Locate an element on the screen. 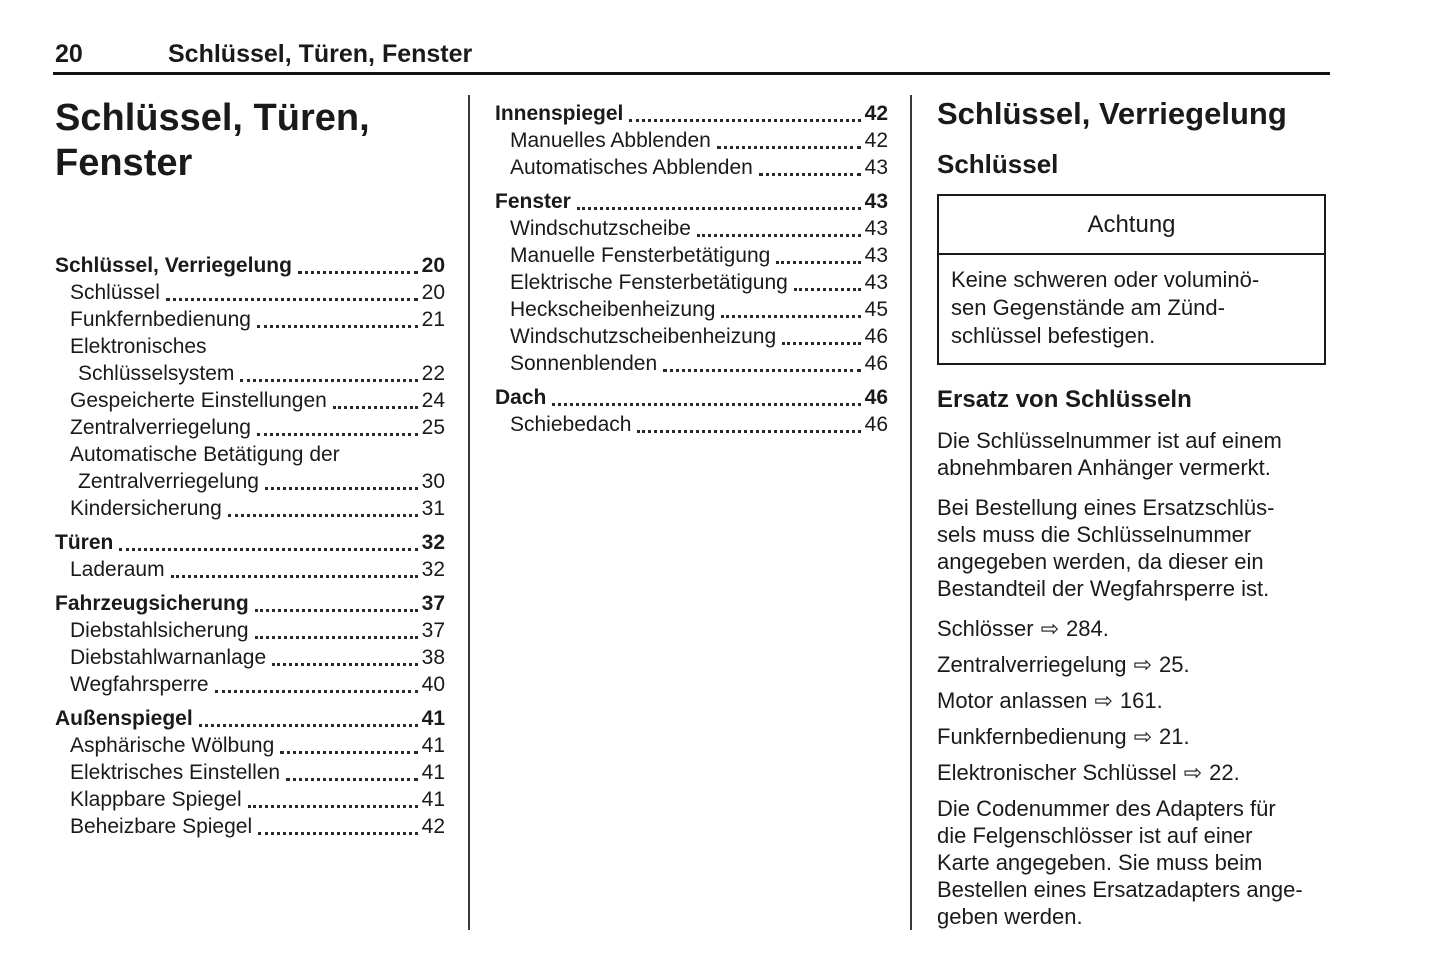 The image size is (1445, 965). toc-row: Asphärische Wölbung 41 is located at coordinates (250, 745).